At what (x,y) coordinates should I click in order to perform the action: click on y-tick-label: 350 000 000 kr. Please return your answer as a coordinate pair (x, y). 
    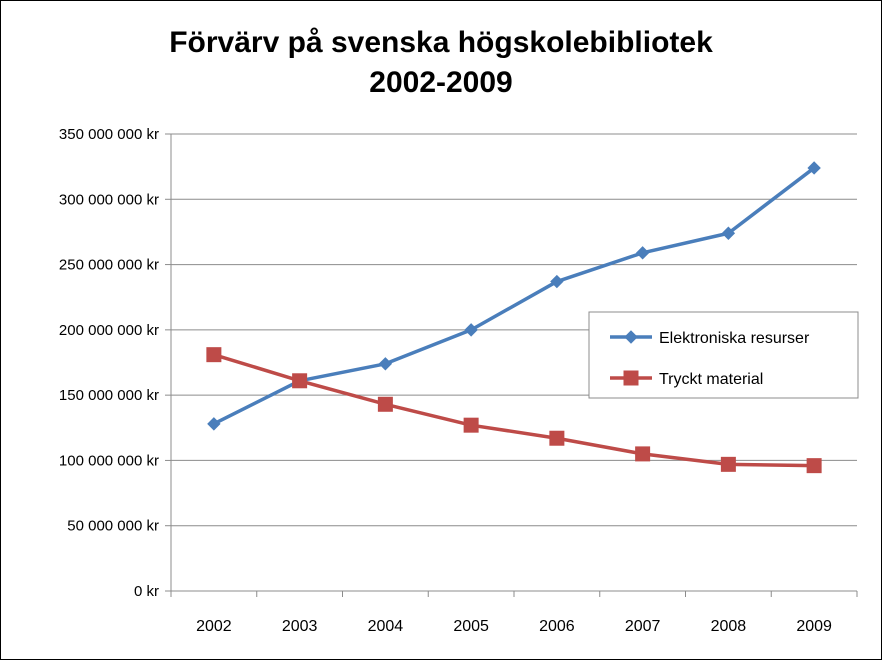
    Looking at the image, I should click on (109, 134).